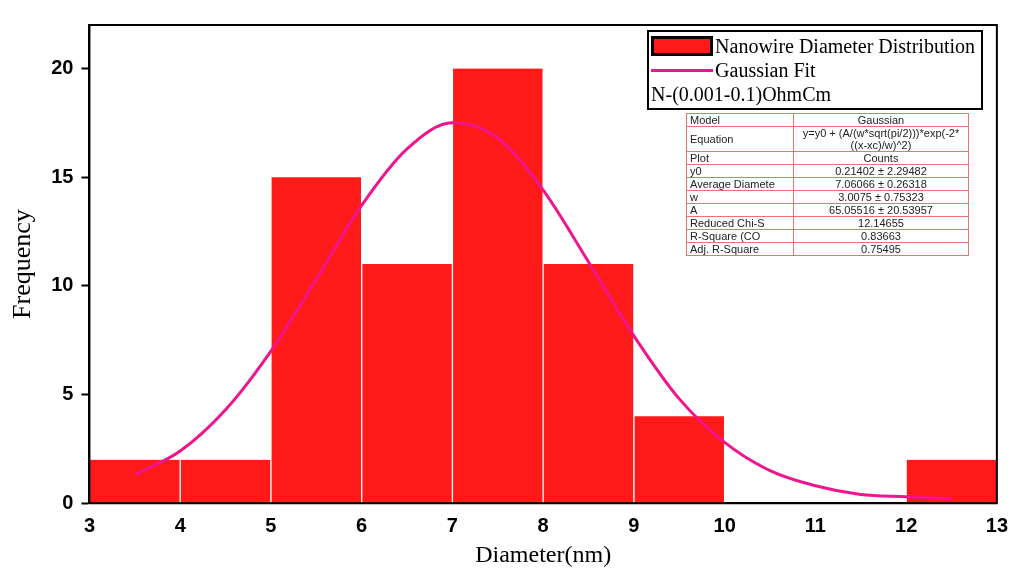  I want to click on annotation: w, so click(740, 197).